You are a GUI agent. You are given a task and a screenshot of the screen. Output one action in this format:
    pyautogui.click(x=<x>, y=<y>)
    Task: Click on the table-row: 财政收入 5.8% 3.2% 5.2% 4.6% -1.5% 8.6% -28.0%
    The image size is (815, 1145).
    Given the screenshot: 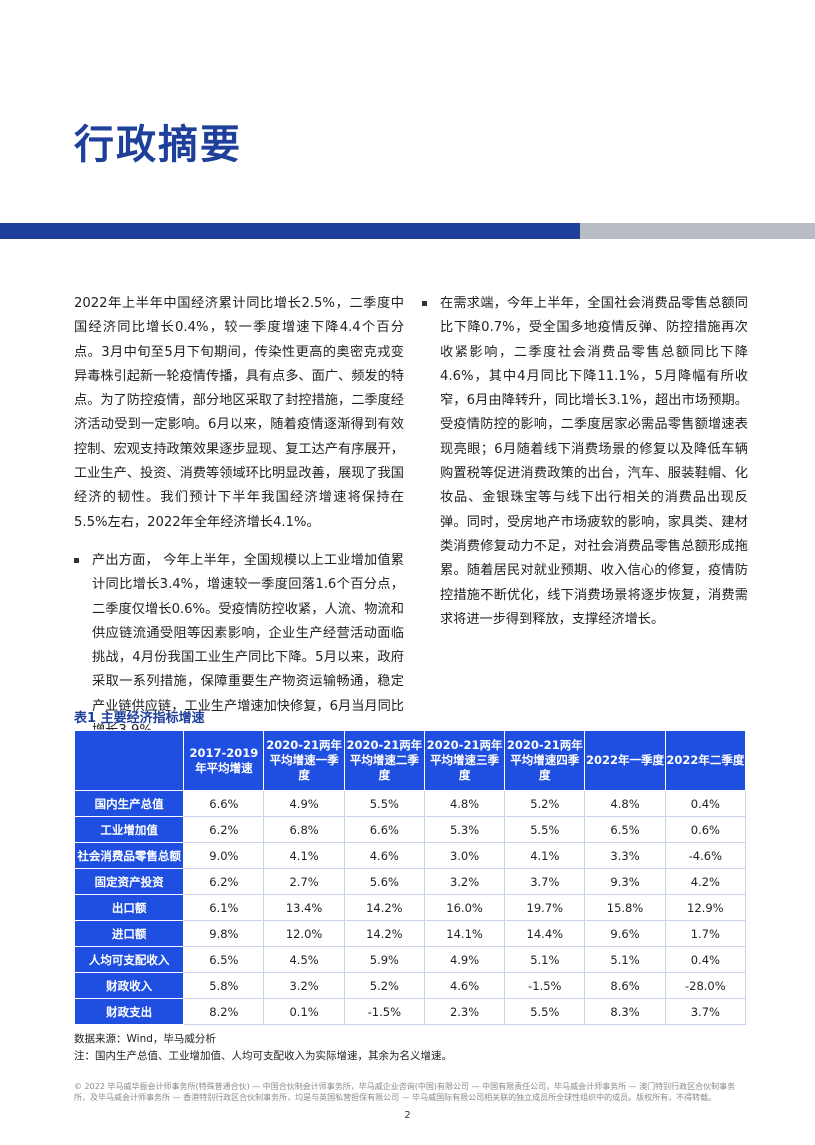 What is the action you would take?
    pyautogui.click(x=410, y=985)
    